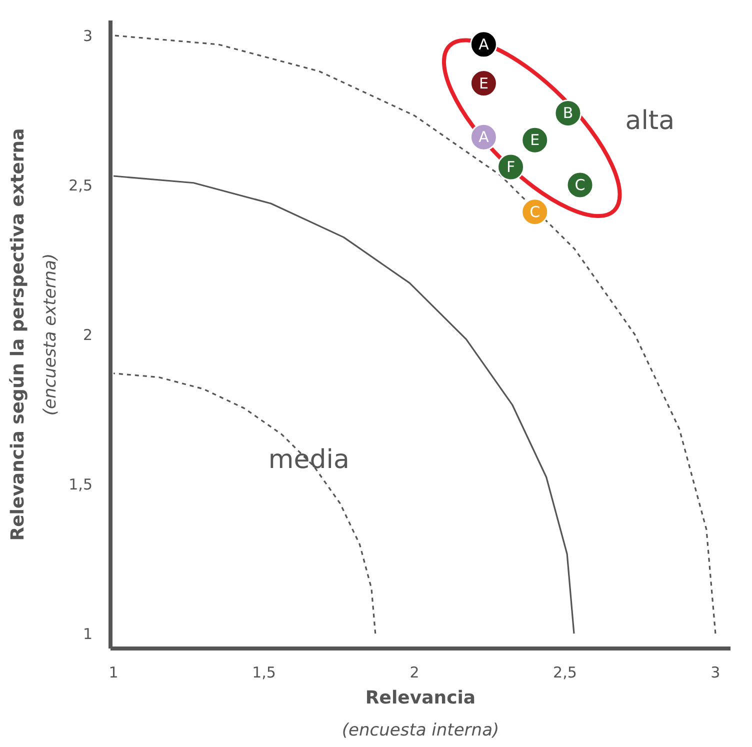 This screenshot has height=747, width=752. I want to click on y-tick-label: 3, so click(87, 35).